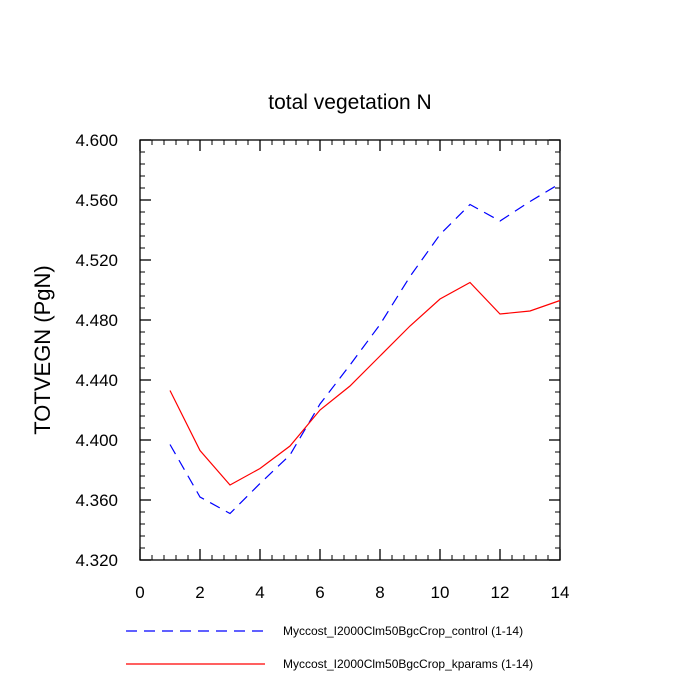  I want to click on legend-label: Myccost_I2000Clm50BgcCrop_control (1-14), so click(403, 631).